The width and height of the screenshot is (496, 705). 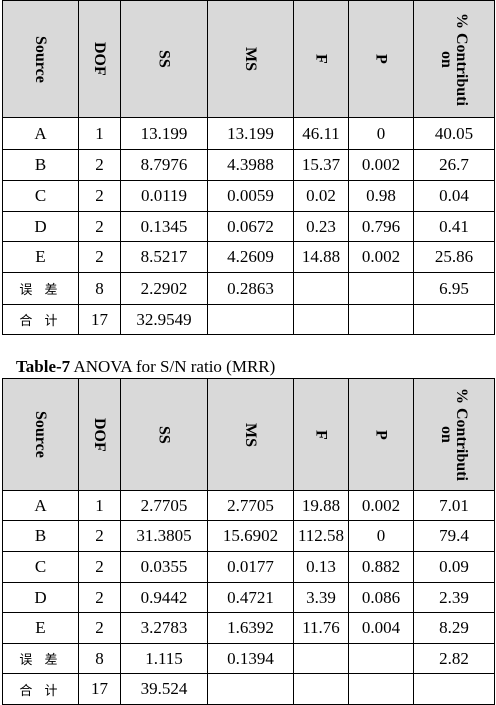 What do you see at coordinates (40, 288) in the screenshot?
I see `cell: 误 差` at bounding box center [40, 288].